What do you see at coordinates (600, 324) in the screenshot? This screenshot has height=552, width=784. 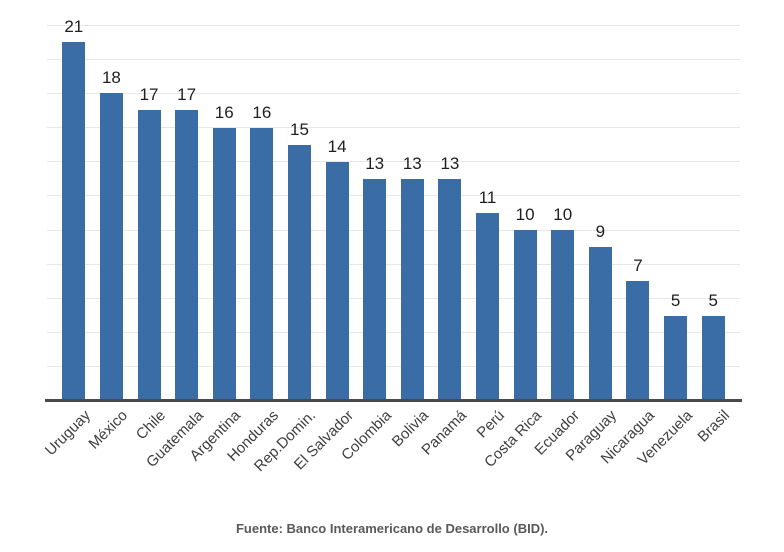 I see `bar-Paraguay` at bounding box center [600, 324].